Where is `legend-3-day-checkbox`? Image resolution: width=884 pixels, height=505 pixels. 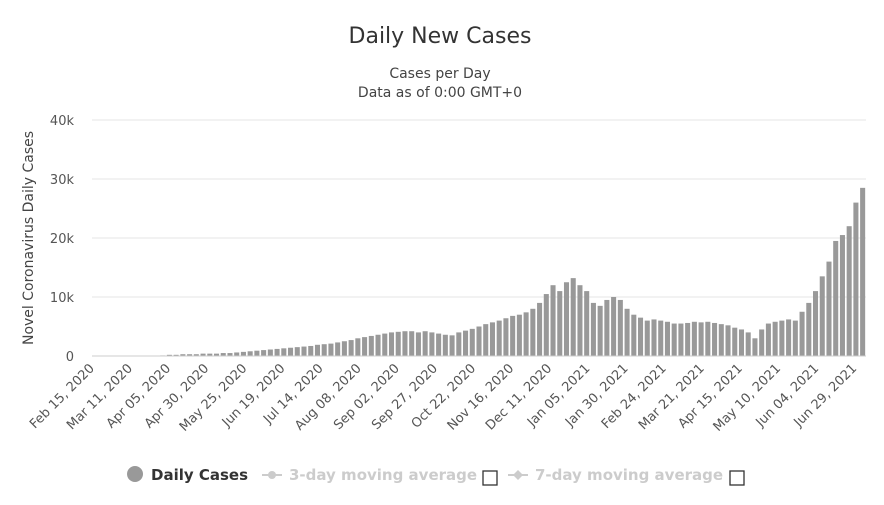
legend-3-day-checkbox is located at coordinates (490, 478).